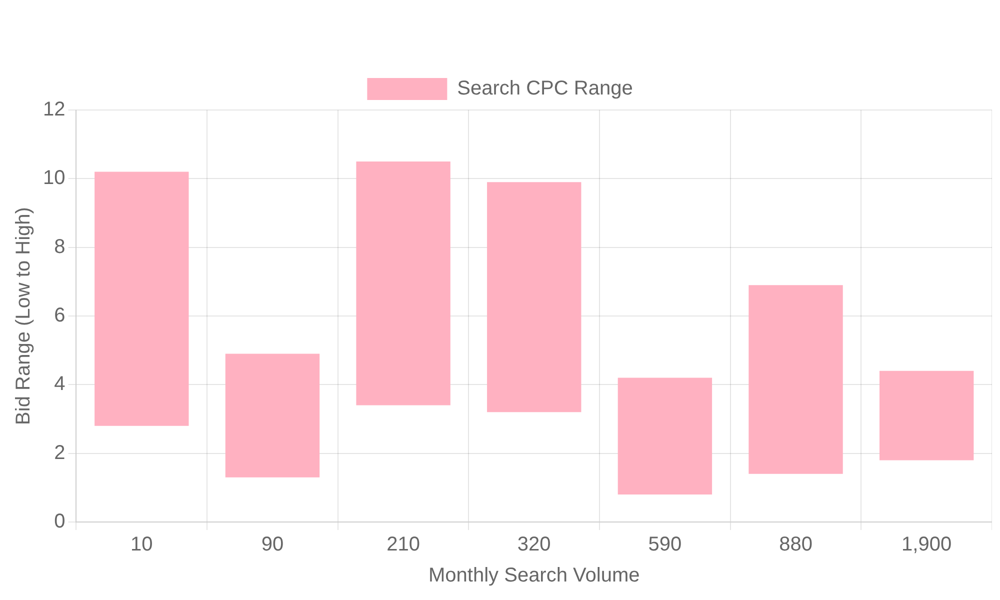 This screenshot has width=1000, height=600. Describe the element at coordinates (795, 545) in the screenshot. I see `x-tick-label: 880` at that location.